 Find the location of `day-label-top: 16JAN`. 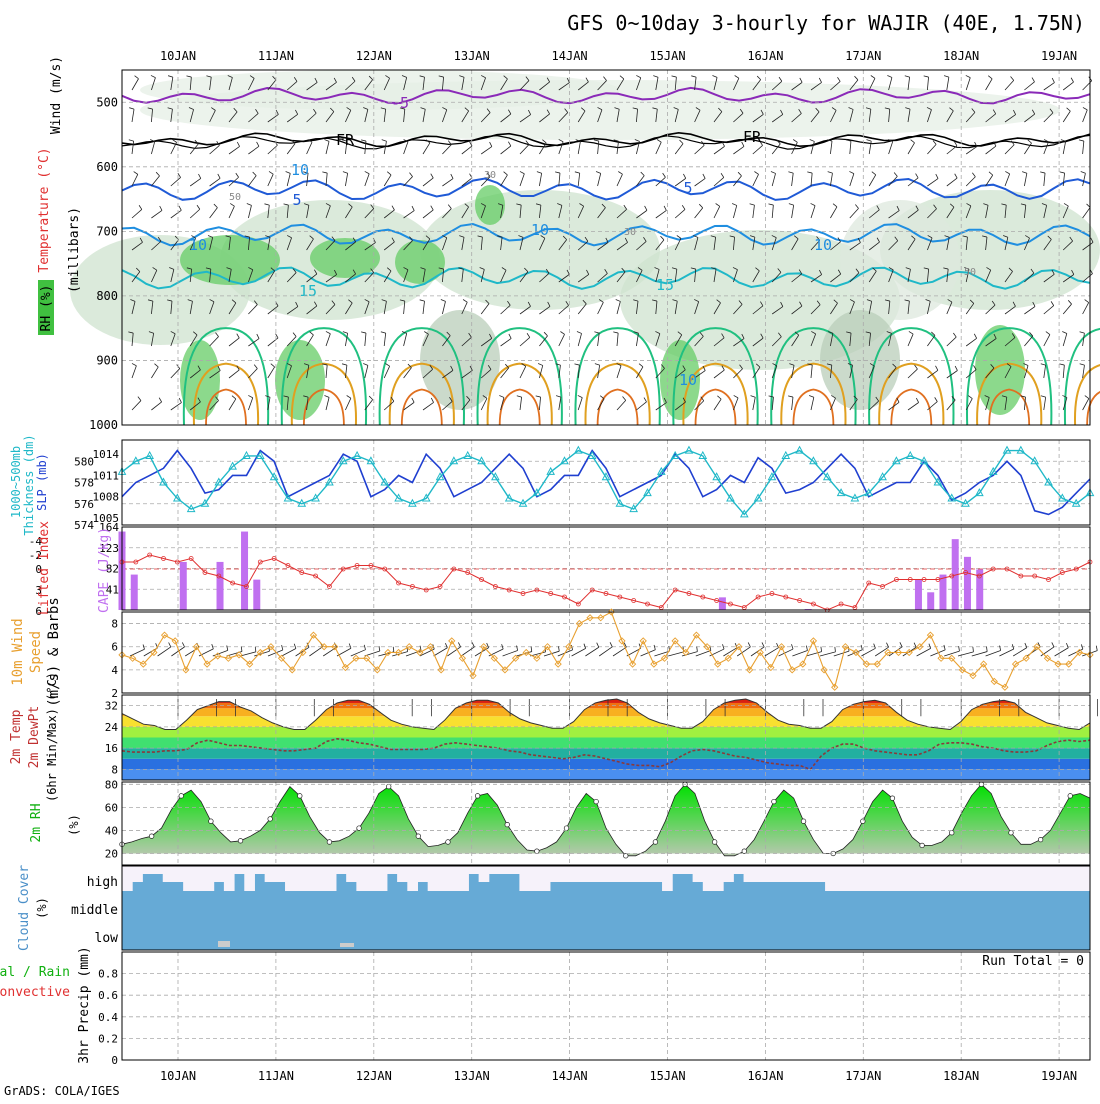

day-label-top: 16JAN is located at coordinates (765, 56).